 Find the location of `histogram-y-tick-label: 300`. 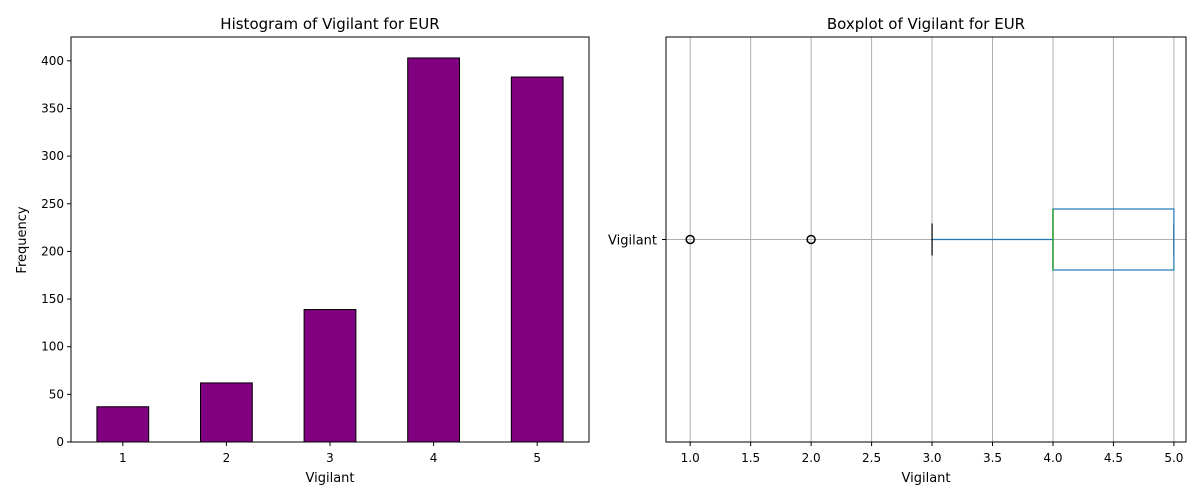

histogram-y-tick-label: 300 is located at coordinates (52, 156).